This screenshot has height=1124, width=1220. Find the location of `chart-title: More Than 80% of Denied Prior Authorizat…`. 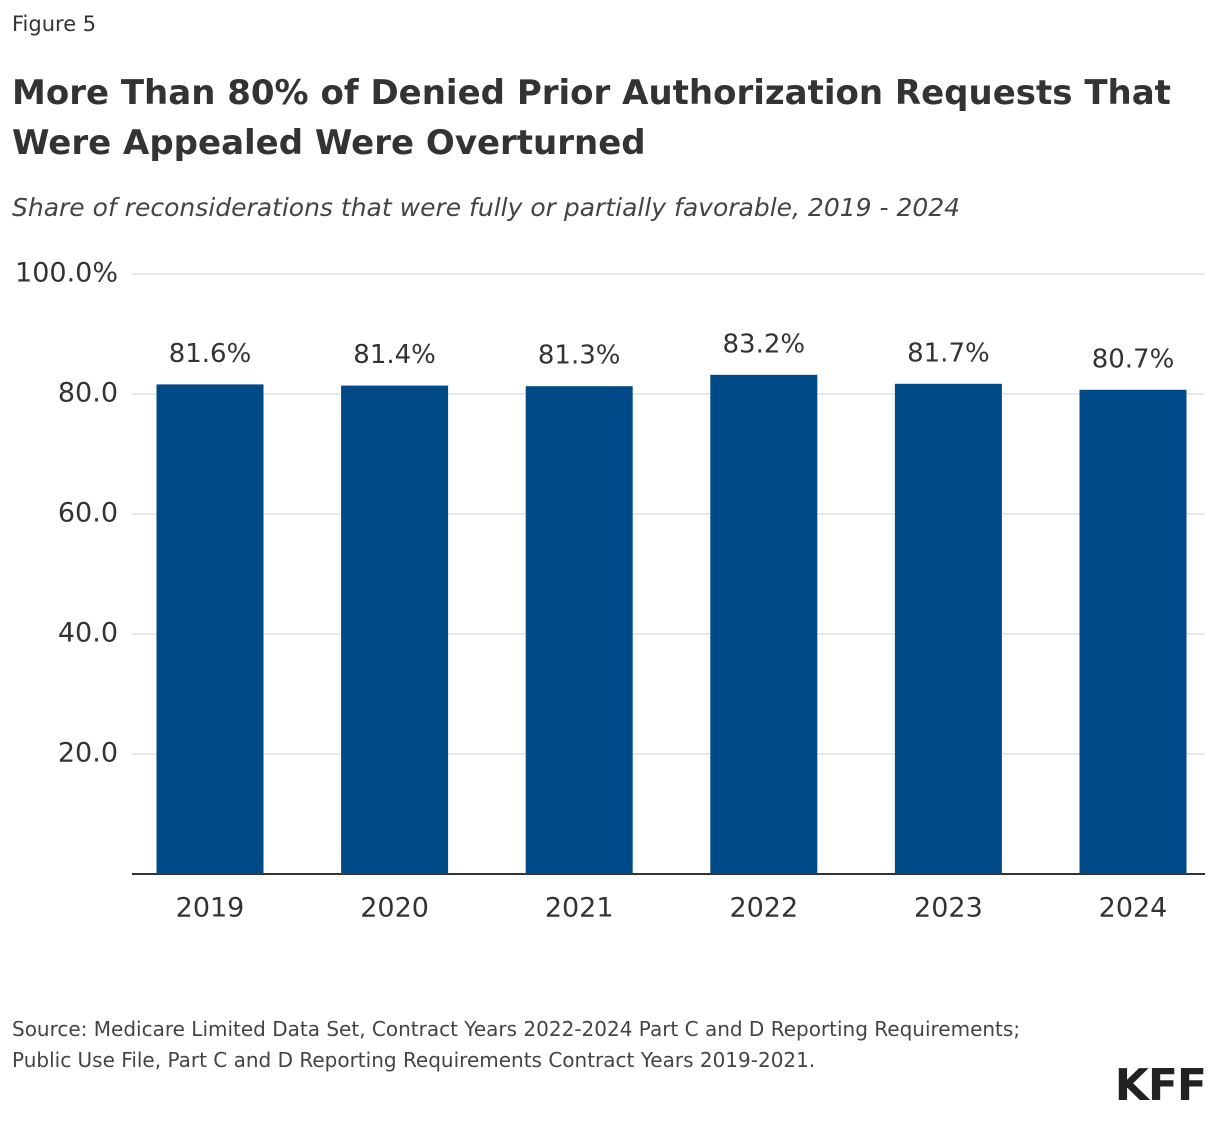

chart-title: More Than 80% of Denied Prior Authorizat… is located at coordinates (591, 118).